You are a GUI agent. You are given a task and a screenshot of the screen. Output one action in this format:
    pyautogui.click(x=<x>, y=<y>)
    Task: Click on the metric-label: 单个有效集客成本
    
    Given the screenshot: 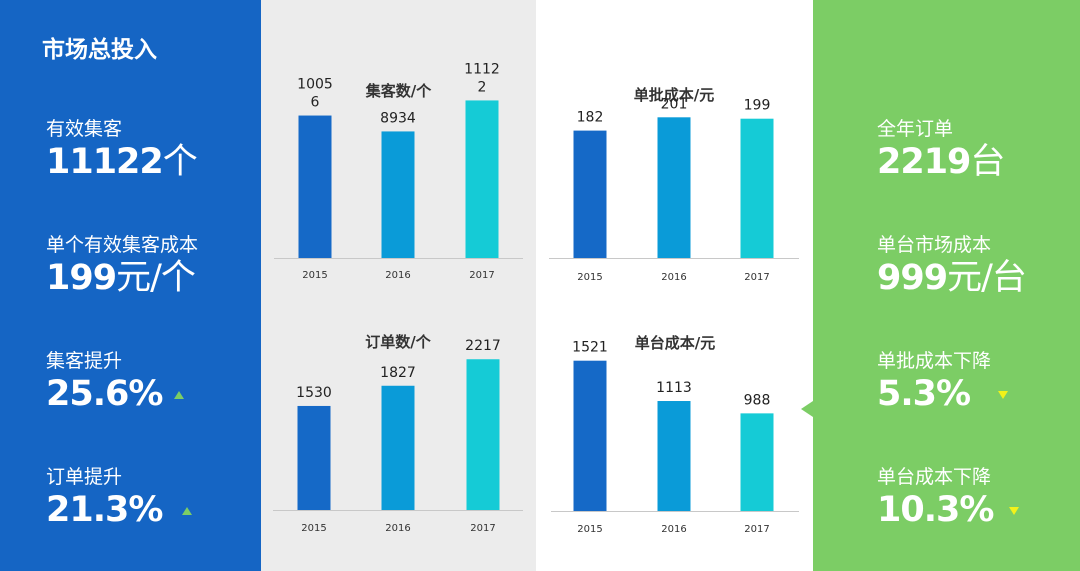 What is the action you would take?
    pyautogui.click(x=122, y=245)
    